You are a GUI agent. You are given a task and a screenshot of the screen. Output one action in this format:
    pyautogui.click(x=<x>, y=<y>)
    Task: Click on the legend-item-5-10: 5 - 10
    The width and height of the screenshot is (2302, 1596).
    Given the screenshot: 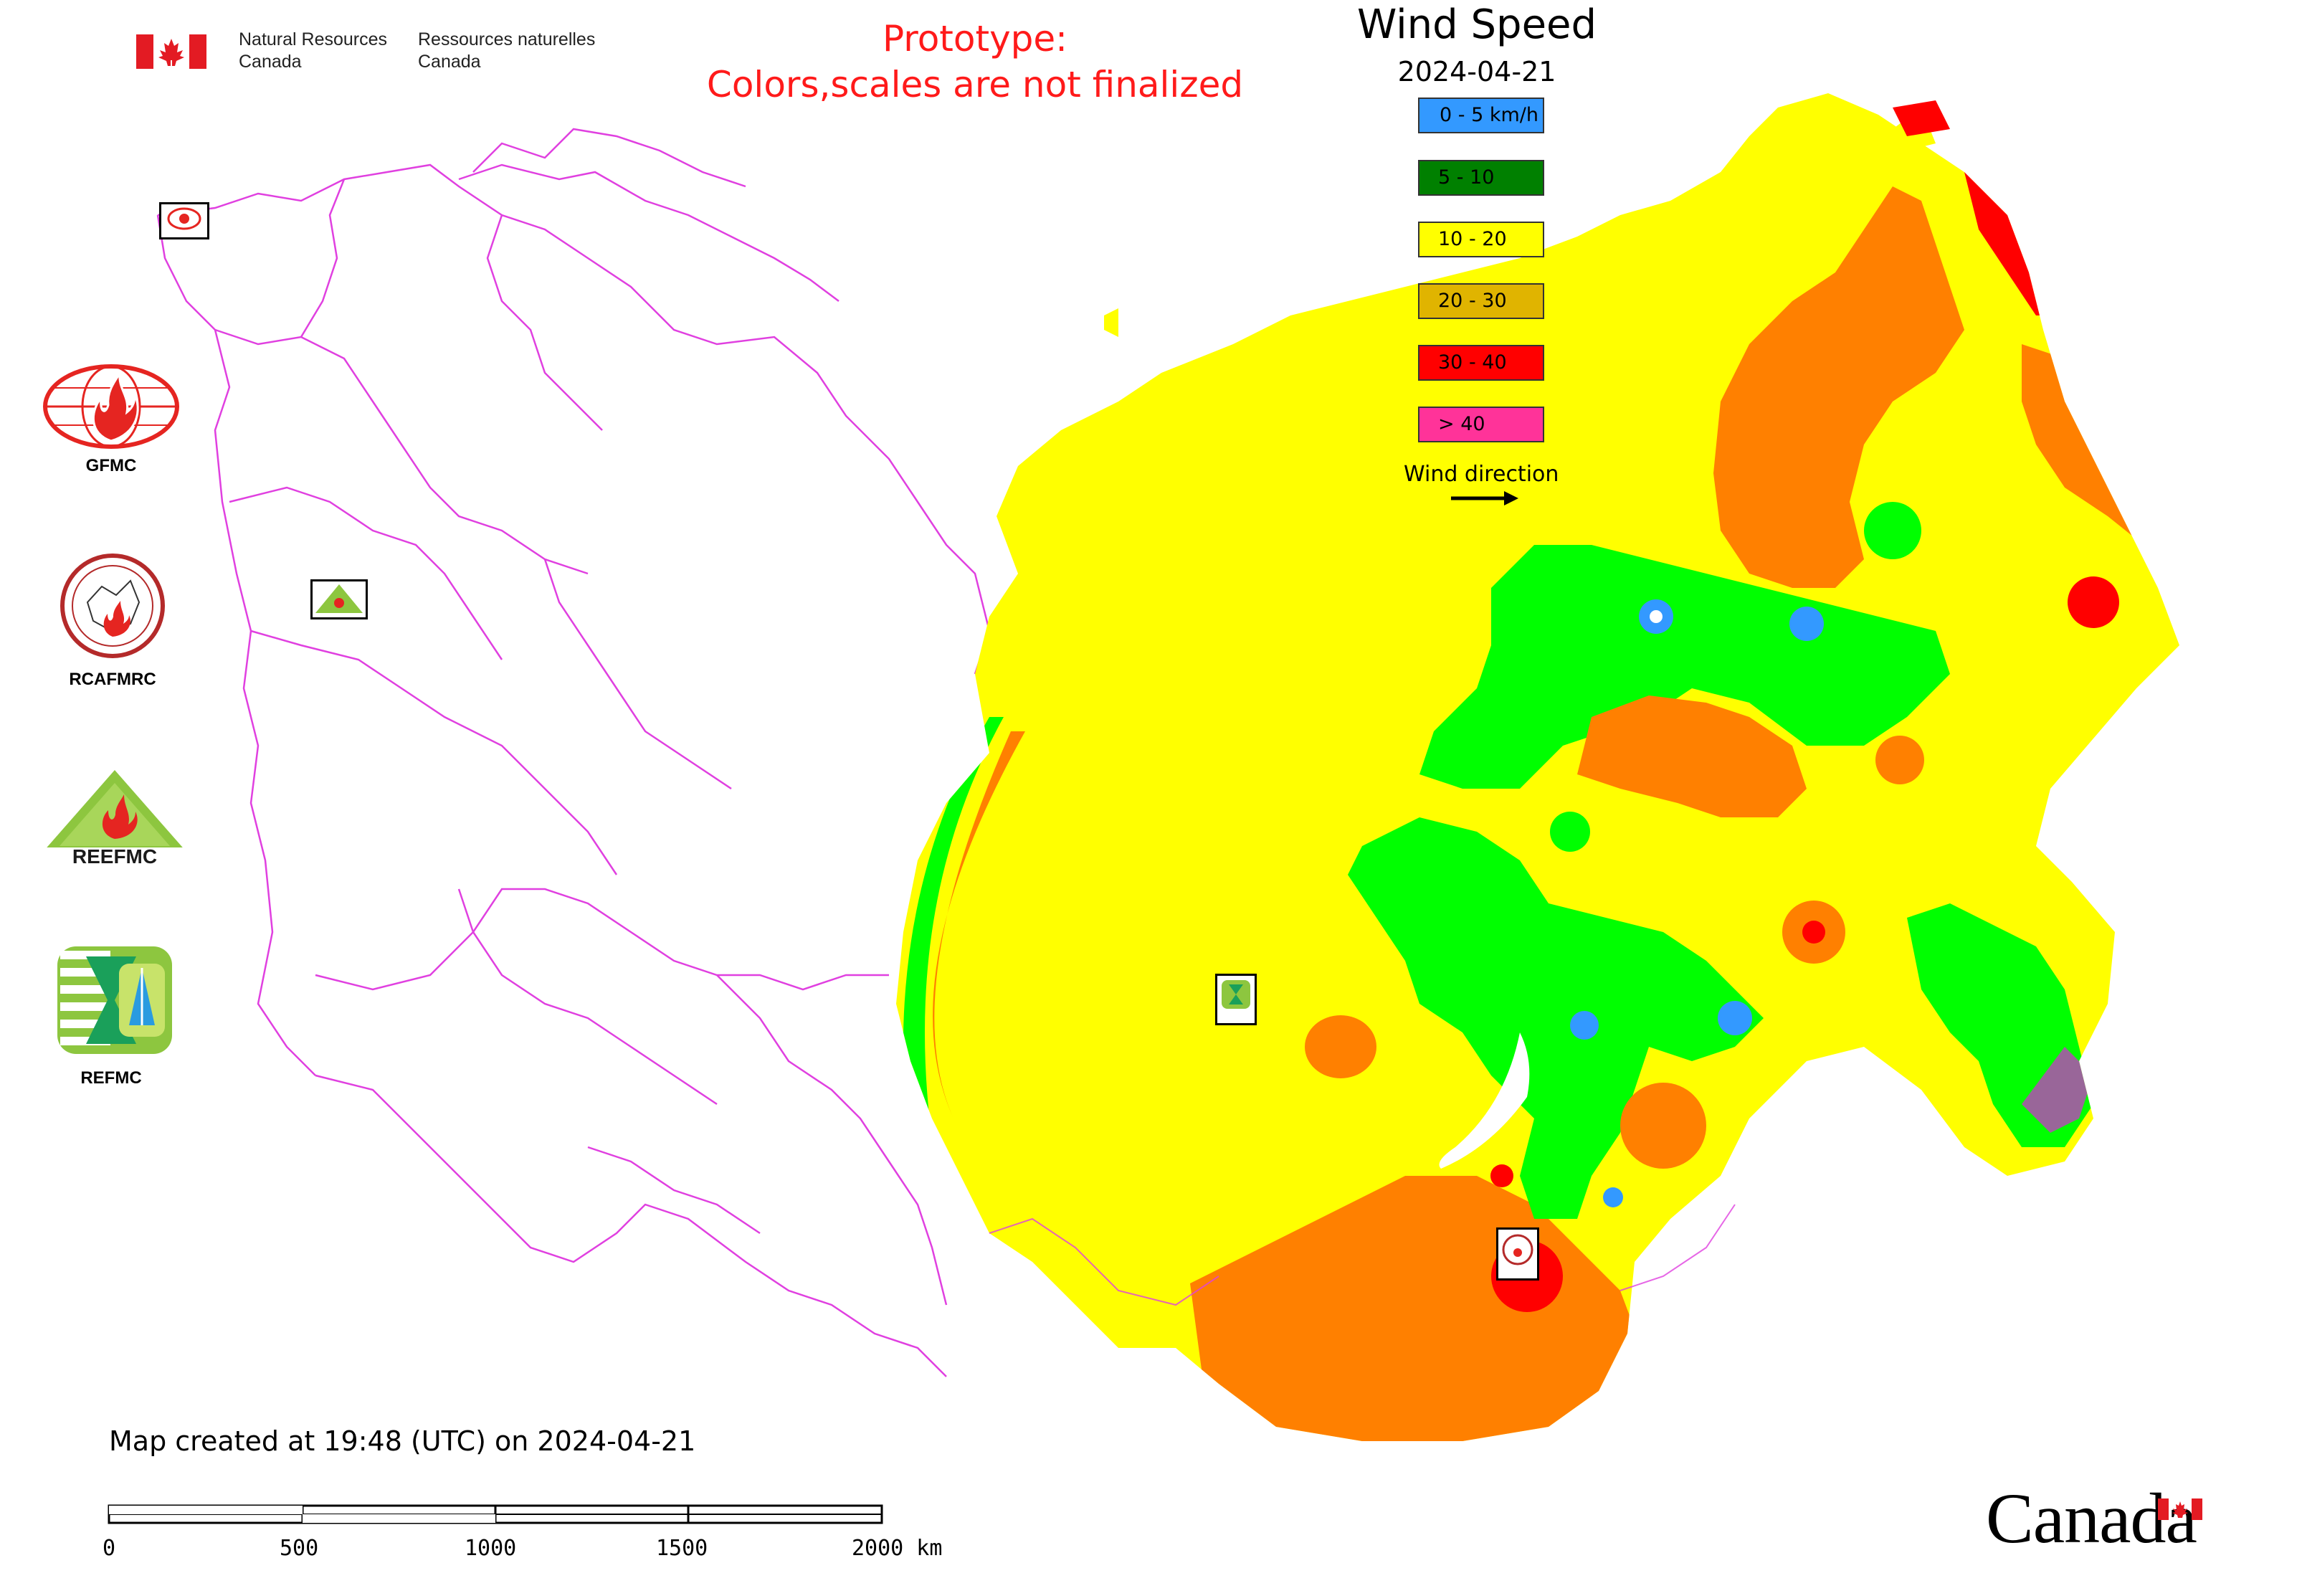 What is the action you would take?
    pyautogui.click(x=1481, y=178)
    